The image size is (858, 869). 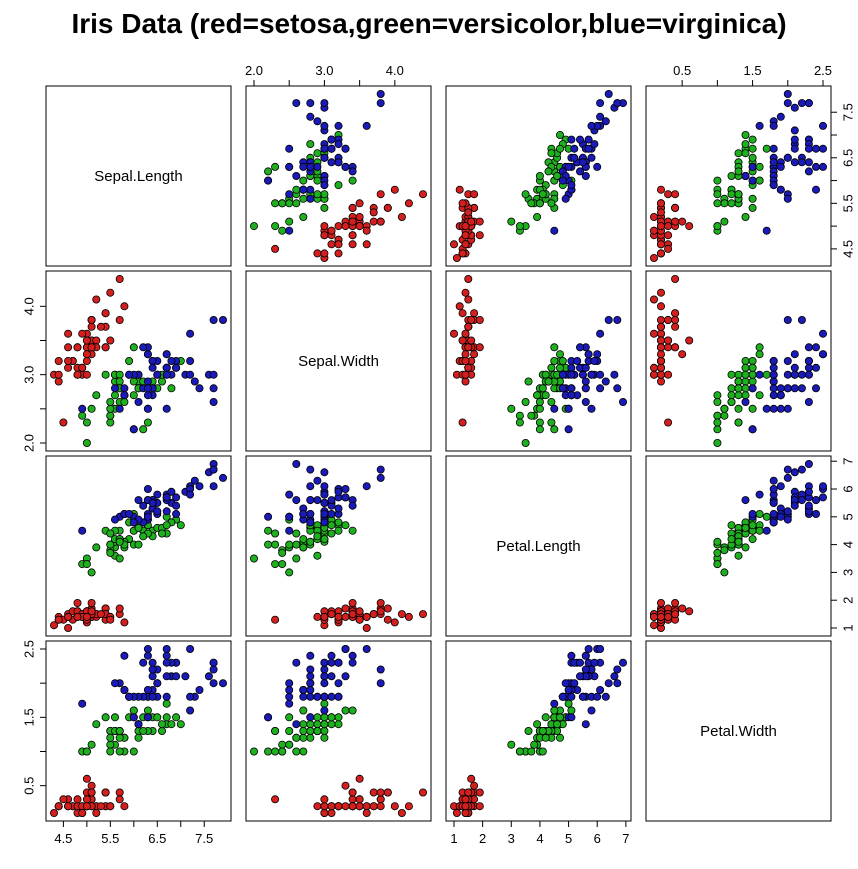 What do you see at coordinates (539, 838) in the screenshot?
I see `tick-label: 4` at bounding box center [539, 838].